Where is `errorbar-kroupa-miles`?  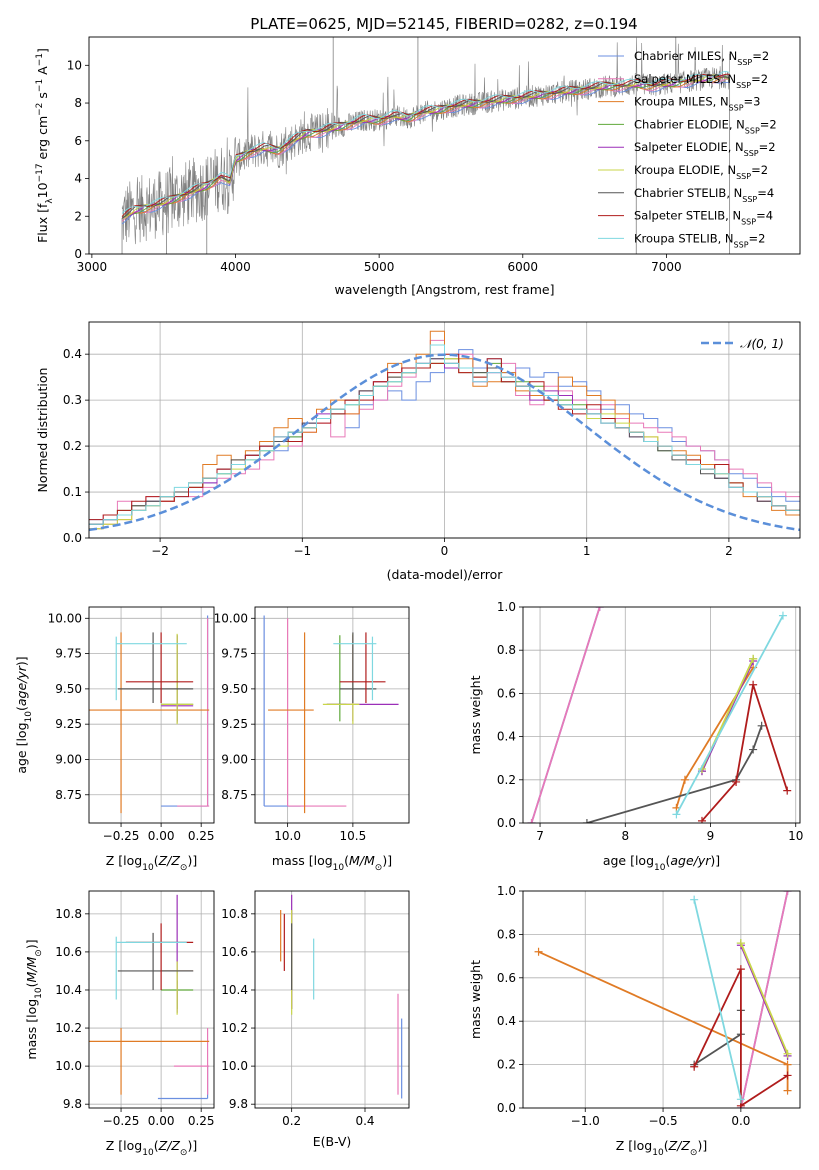 errorbar-kroupa-miles is located at coordinates (291, 723).